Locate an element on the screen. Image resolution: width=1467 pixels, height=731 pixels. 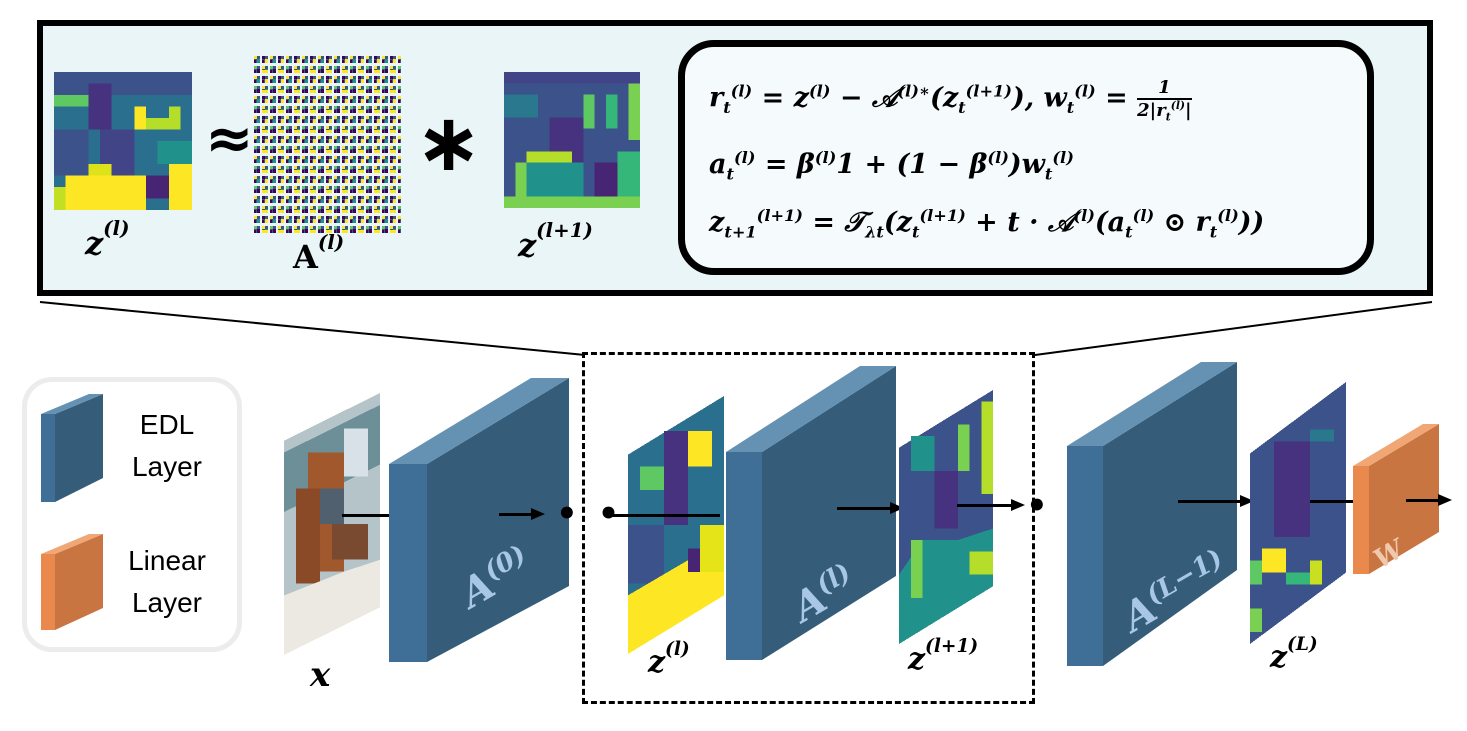
z-l-bottom-label: z(l) is located at coordinates (669, 660).